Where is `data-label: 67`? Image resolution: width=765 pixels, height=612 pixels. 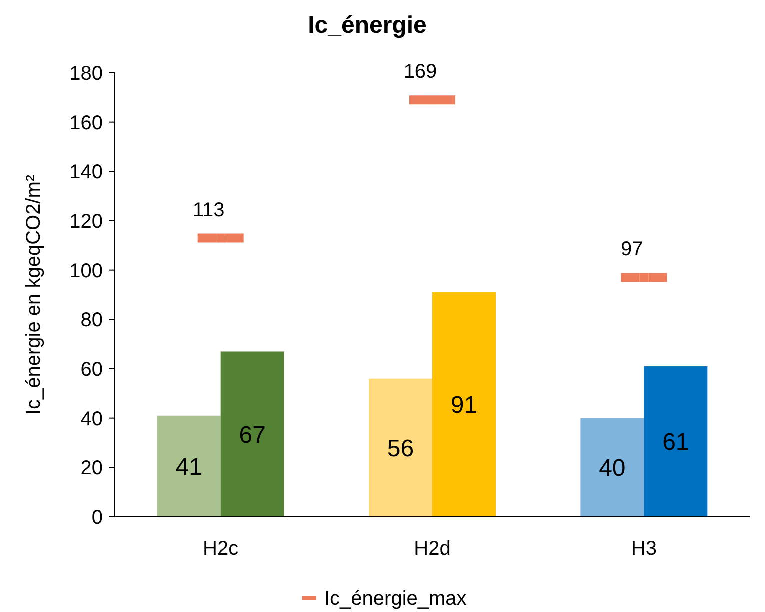 data-label: 67 is located at coordinates (252, 435).